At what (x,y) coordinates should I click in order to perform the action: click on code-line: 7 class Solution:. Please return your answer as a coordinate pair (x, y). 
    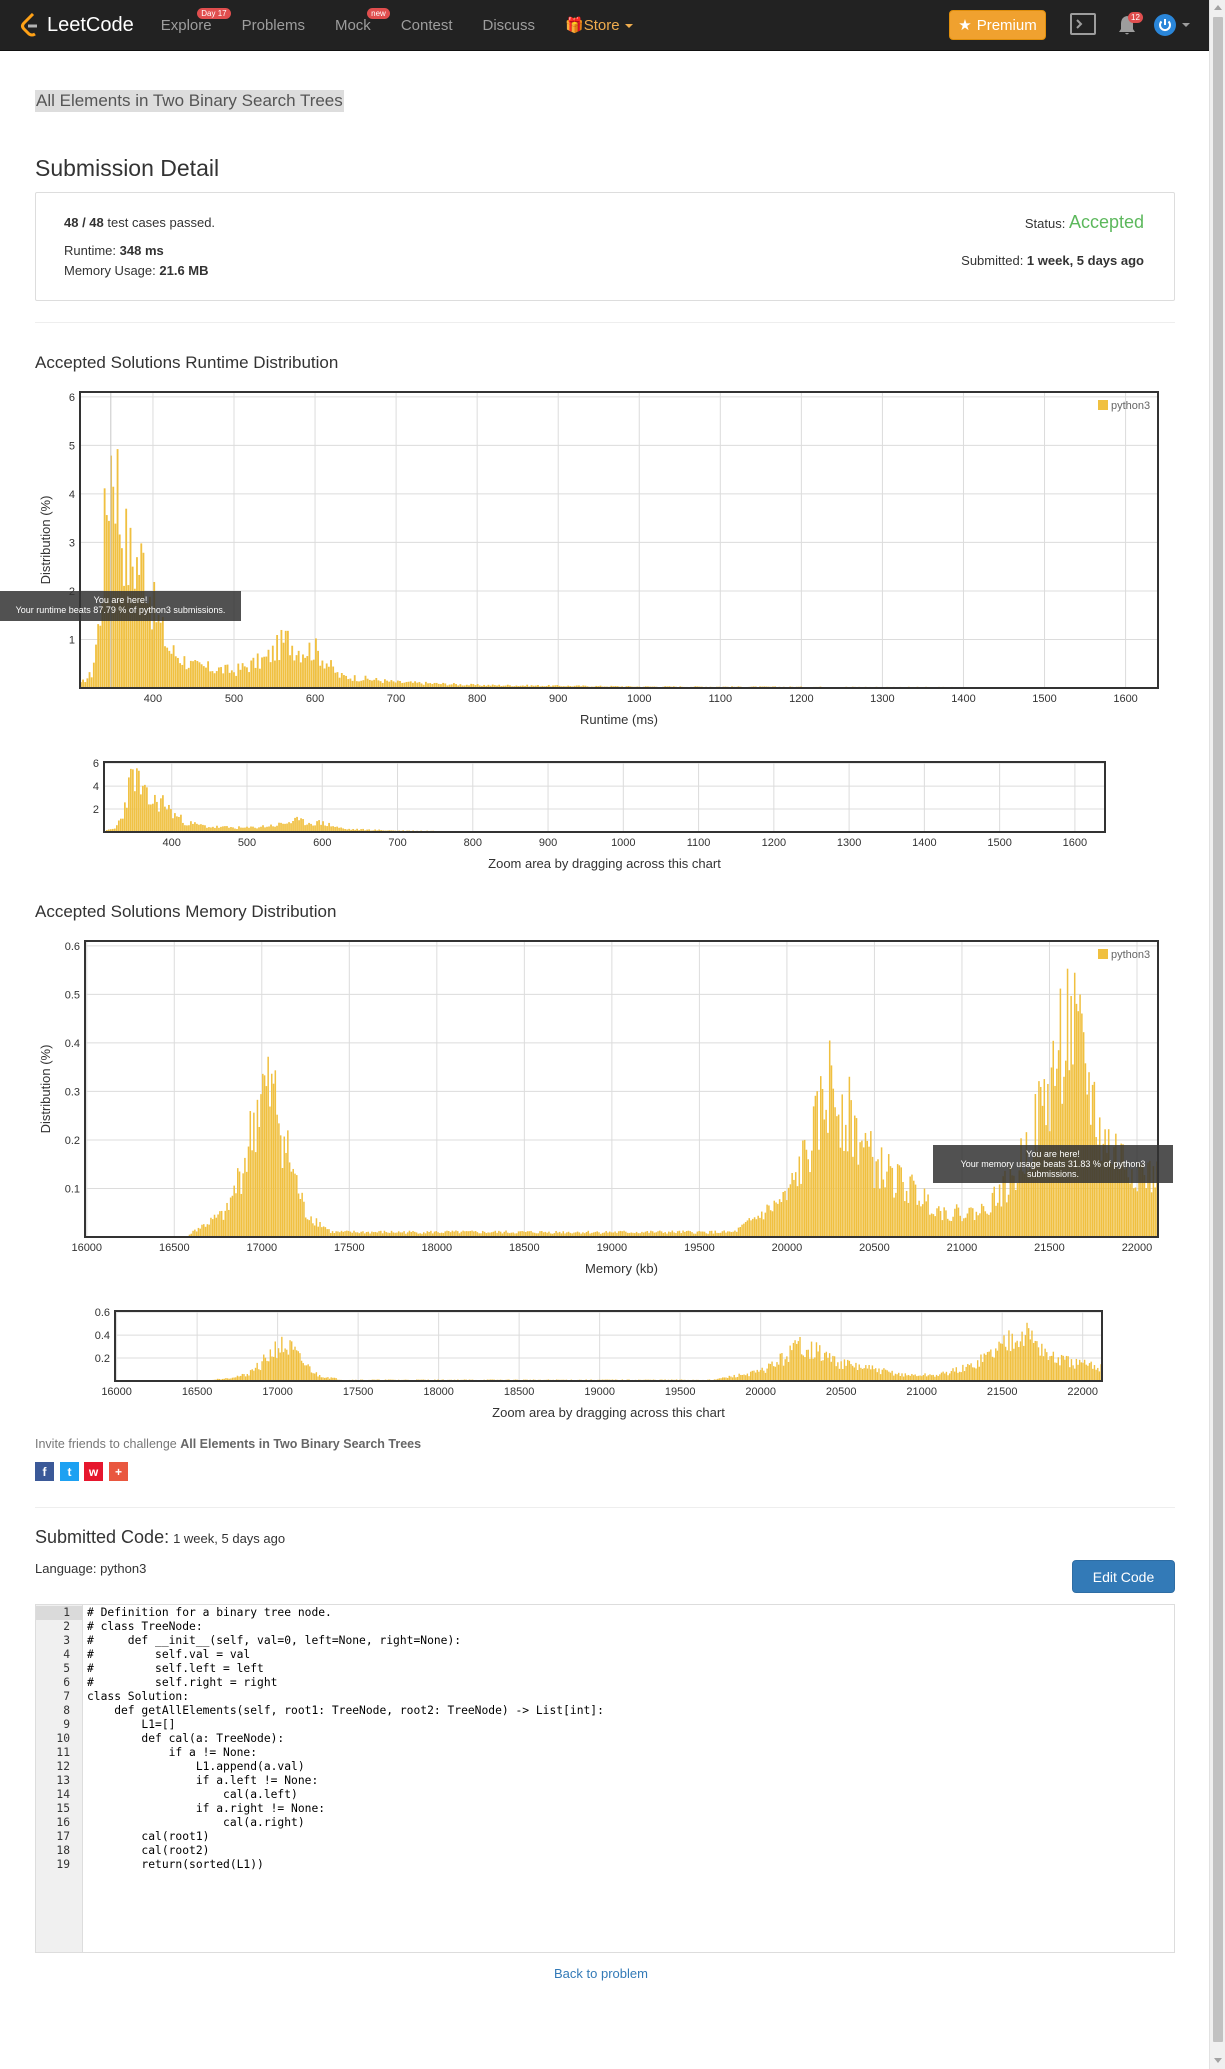
    Looking at the image, I should click on (605, 1697).